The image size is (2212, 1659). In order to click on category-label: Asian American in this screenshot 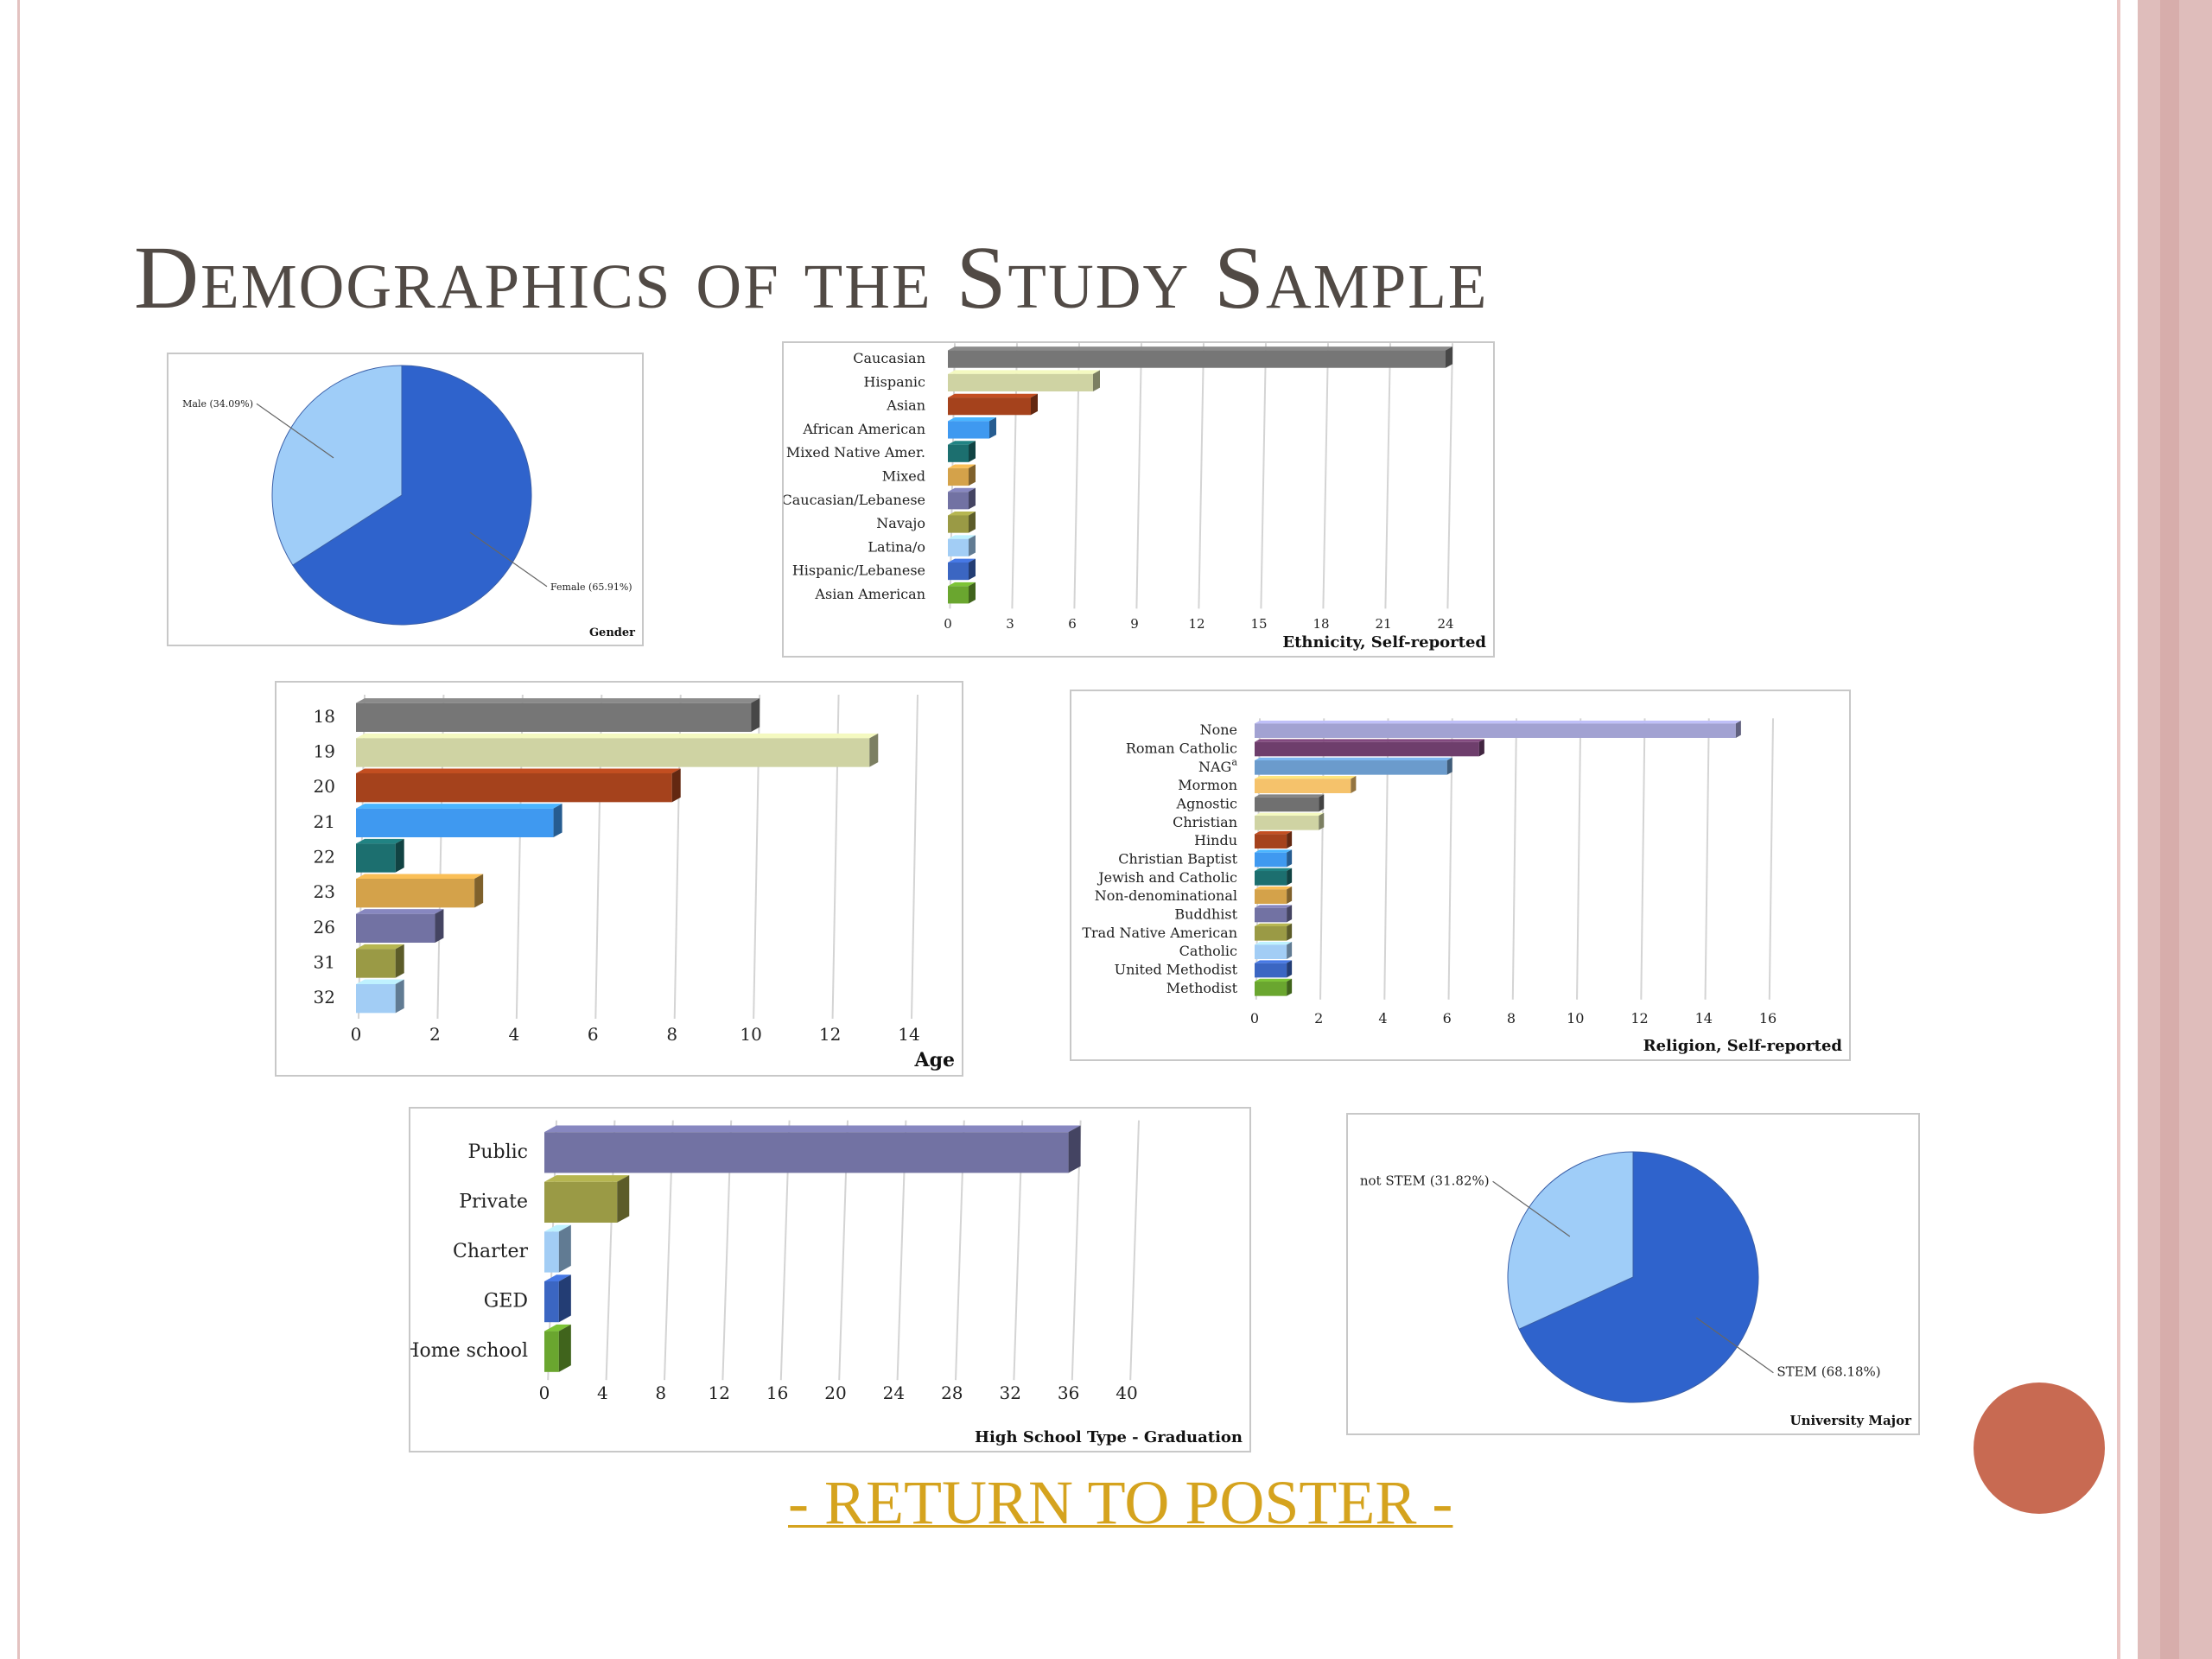, I will do `click(869, 594)`.